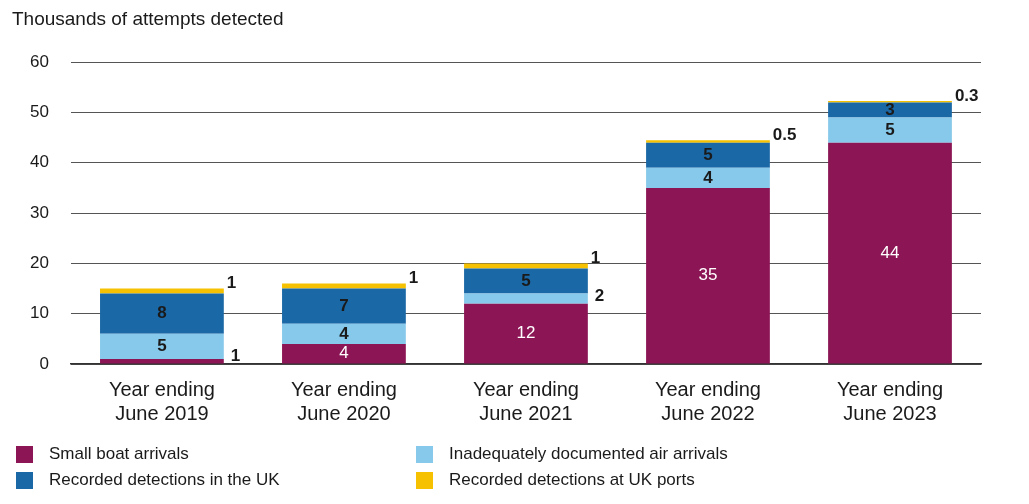 The height and width of the screenshot is (504, 1029). I want to click on y-tick-label: 50, so click(39, 112).